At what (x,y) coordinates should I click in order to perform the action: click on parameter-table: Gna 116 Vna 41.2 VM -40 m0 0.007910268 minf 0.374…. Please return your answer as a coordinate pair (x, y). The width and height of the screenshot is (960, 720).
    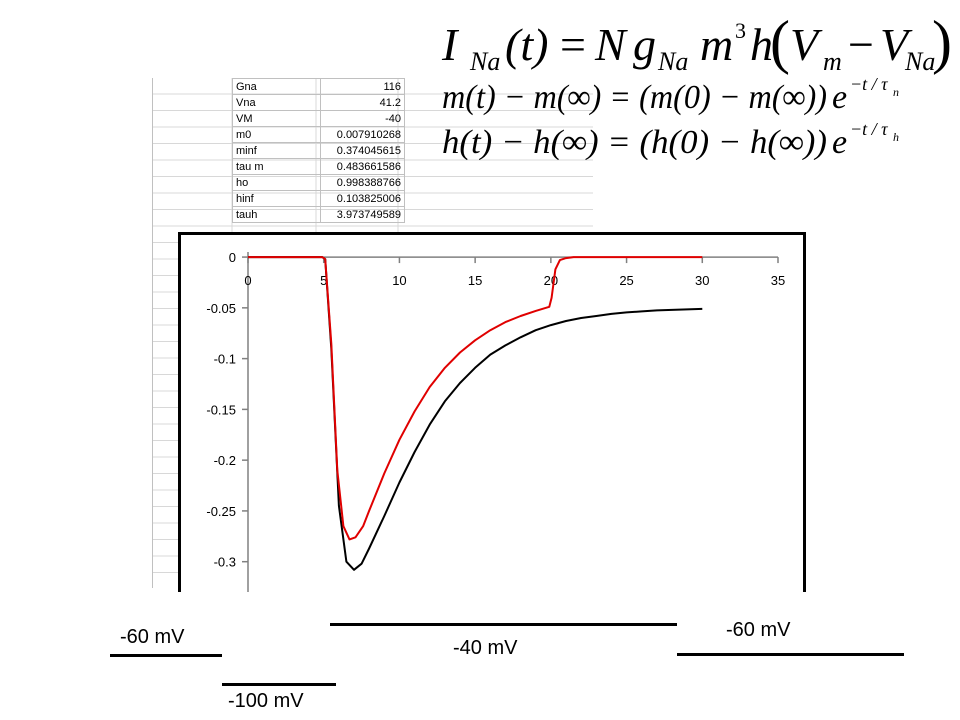
    Looking at the image, I should click on (318, 150).